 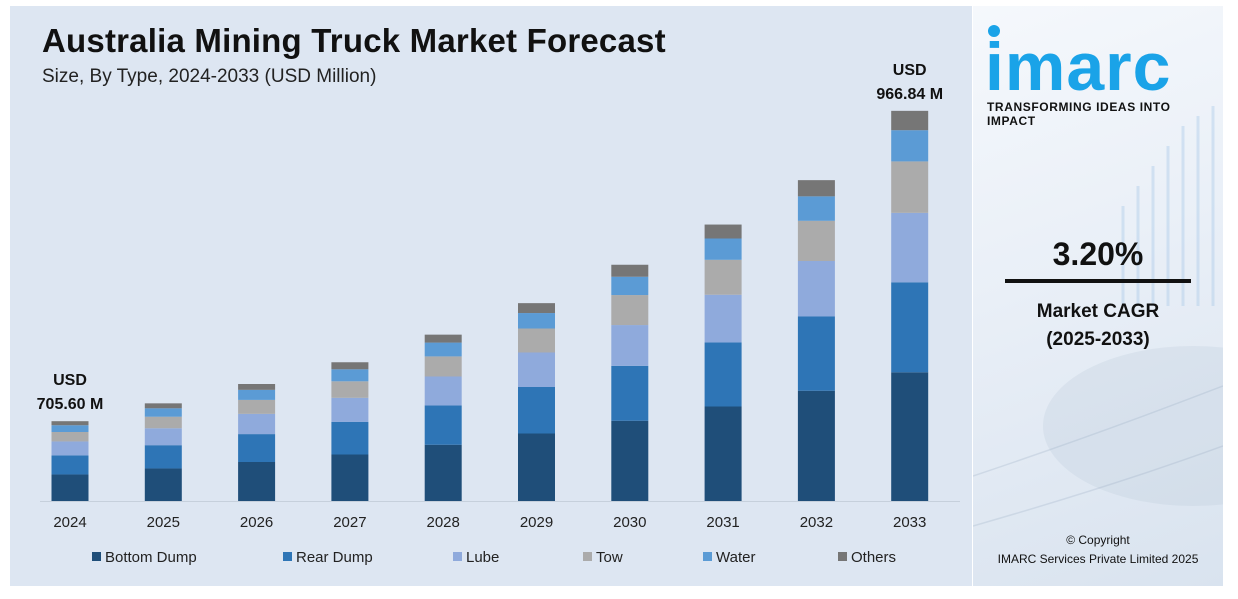 What do you see at coordinates (163, 457) in the screenshot?
I see `bar-2025-rear-dump` at bounding box center [163, 457].